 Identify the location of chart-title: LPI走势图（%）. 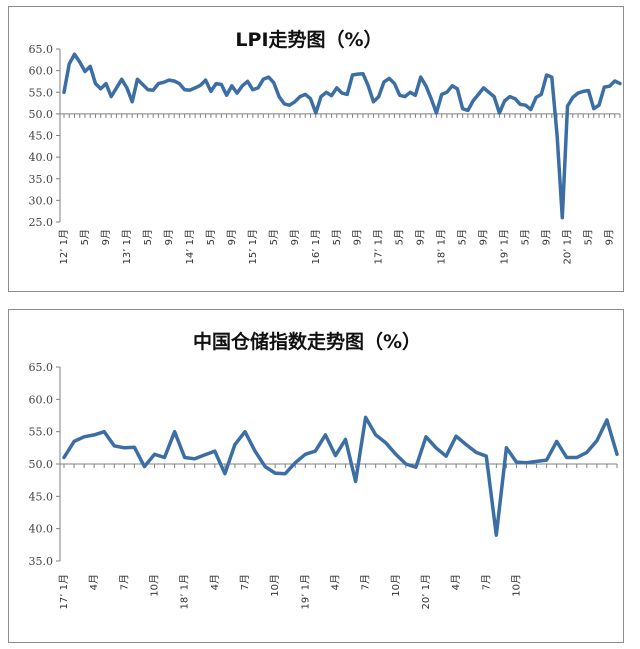
(308, 39).